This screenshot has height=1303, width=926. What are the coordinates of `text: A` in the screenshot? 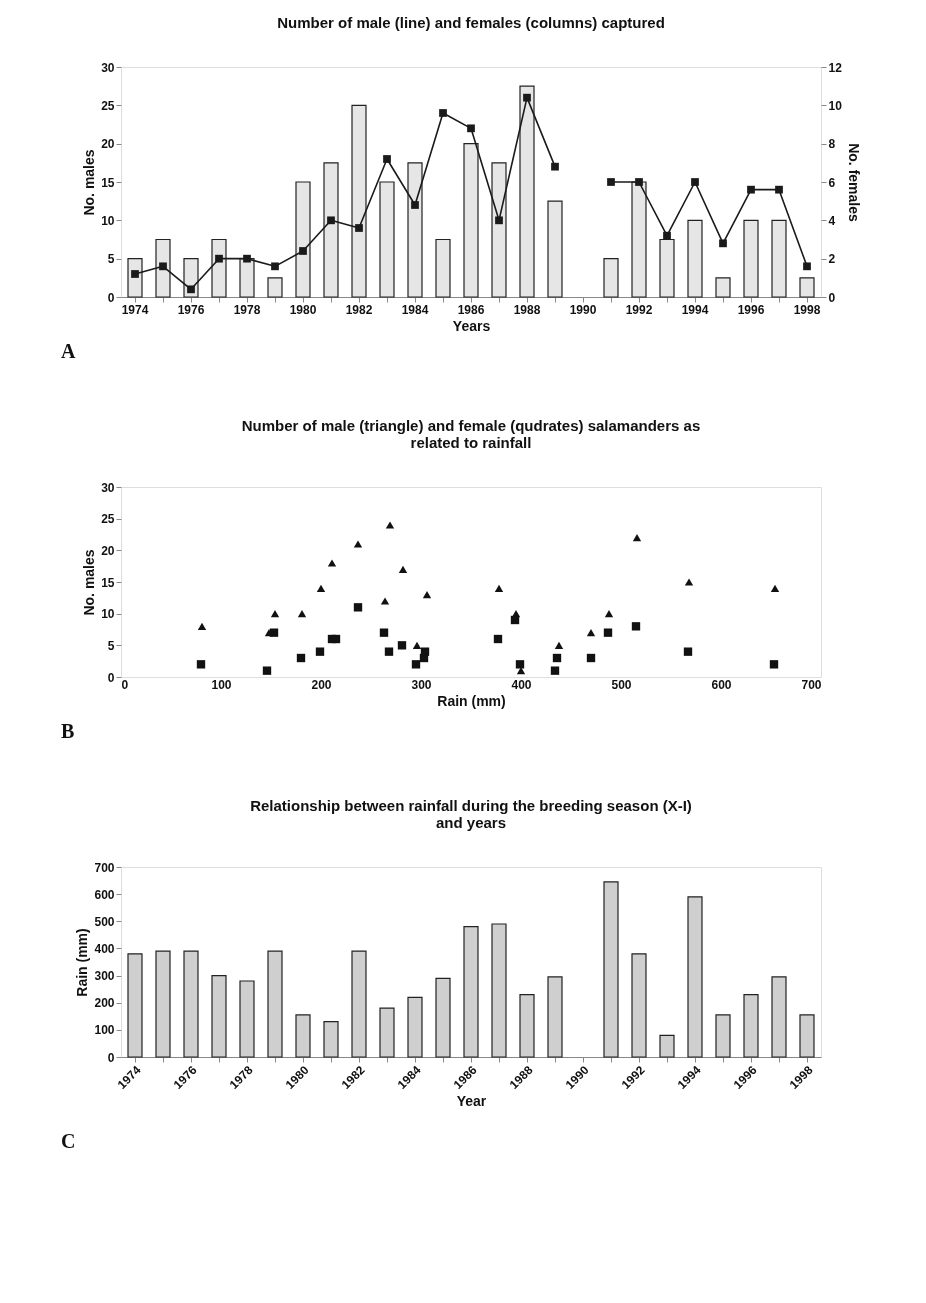 It's located at (68, 351).